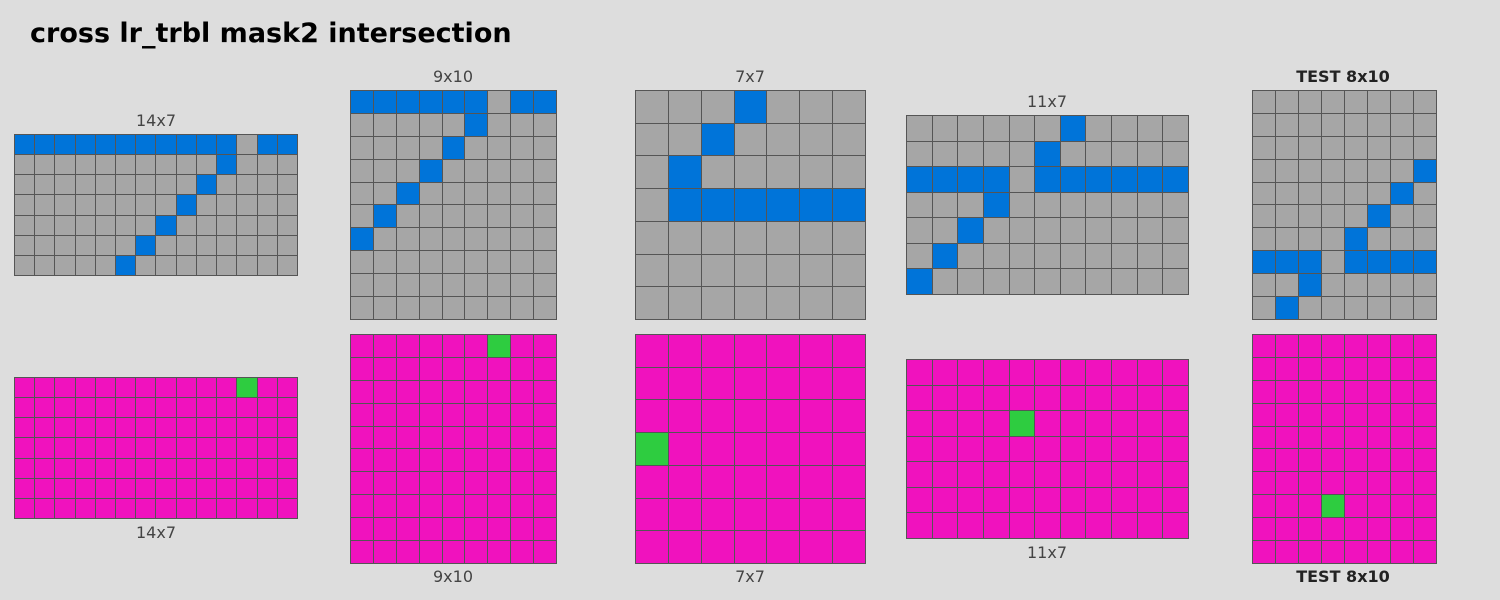 This screenshot has height=600, width=1500. Describe the element at coordinates (1343, 576) in the screenshot. I see `test-output-label: TEST 8x10` at that location.